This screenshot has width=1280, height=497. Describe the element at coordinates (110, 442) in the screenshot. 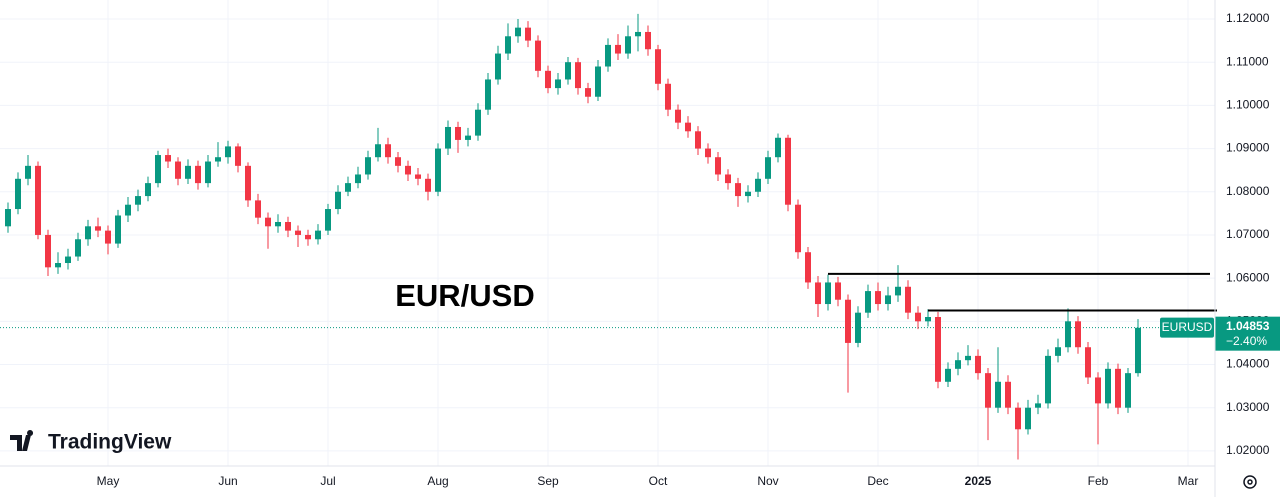

I see `brand-name: TradingView` at that location.